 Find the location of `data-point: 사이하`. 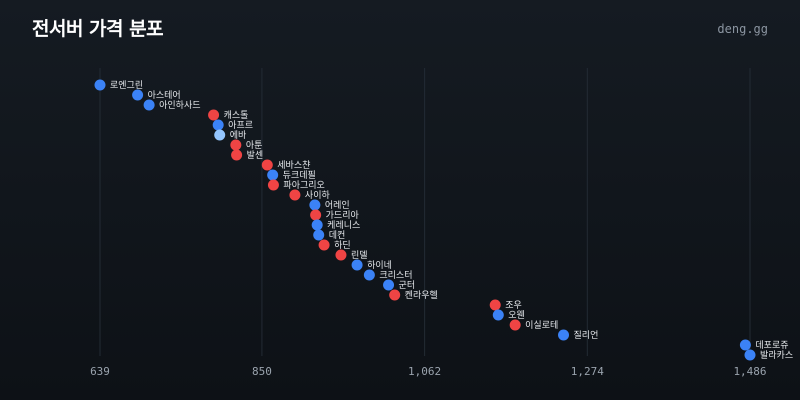

data-point: 사이하 is located at coordinates (310, 195).